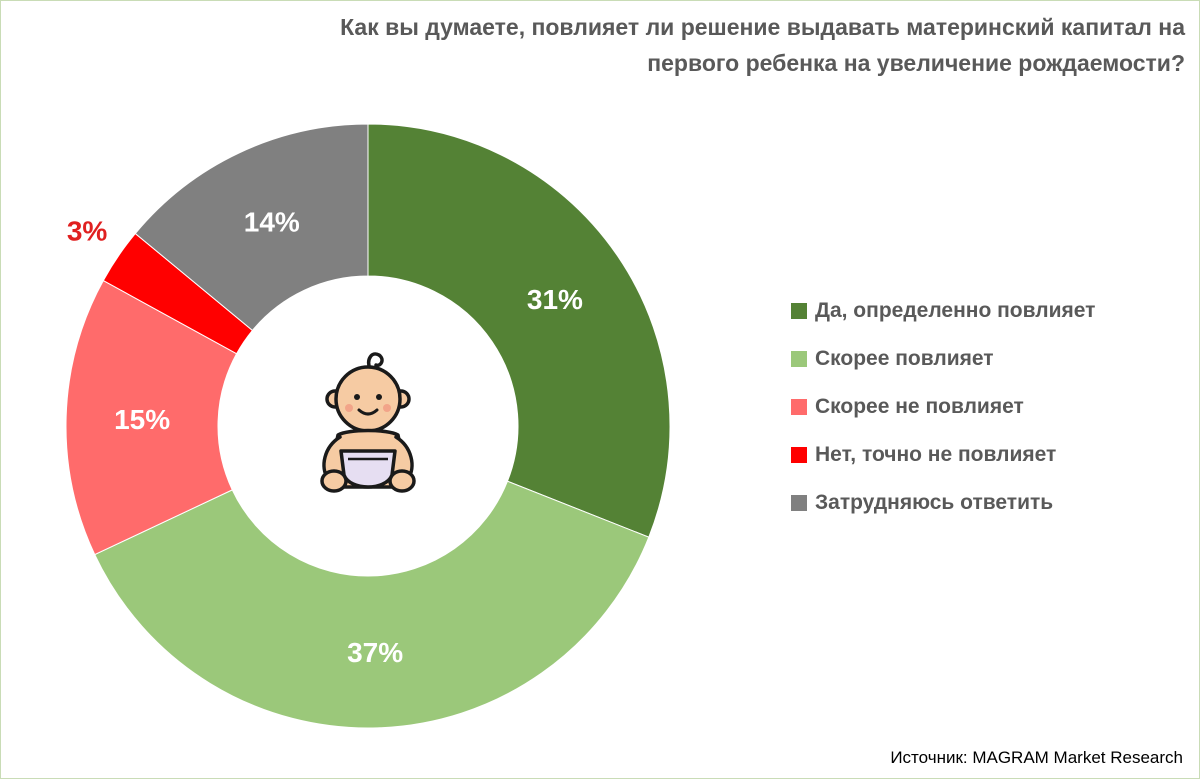 The image size is (1200, 780). Describe the element at coordinates (272, 222) in the screenshot. I see `data-label-5: 14%` at that location.